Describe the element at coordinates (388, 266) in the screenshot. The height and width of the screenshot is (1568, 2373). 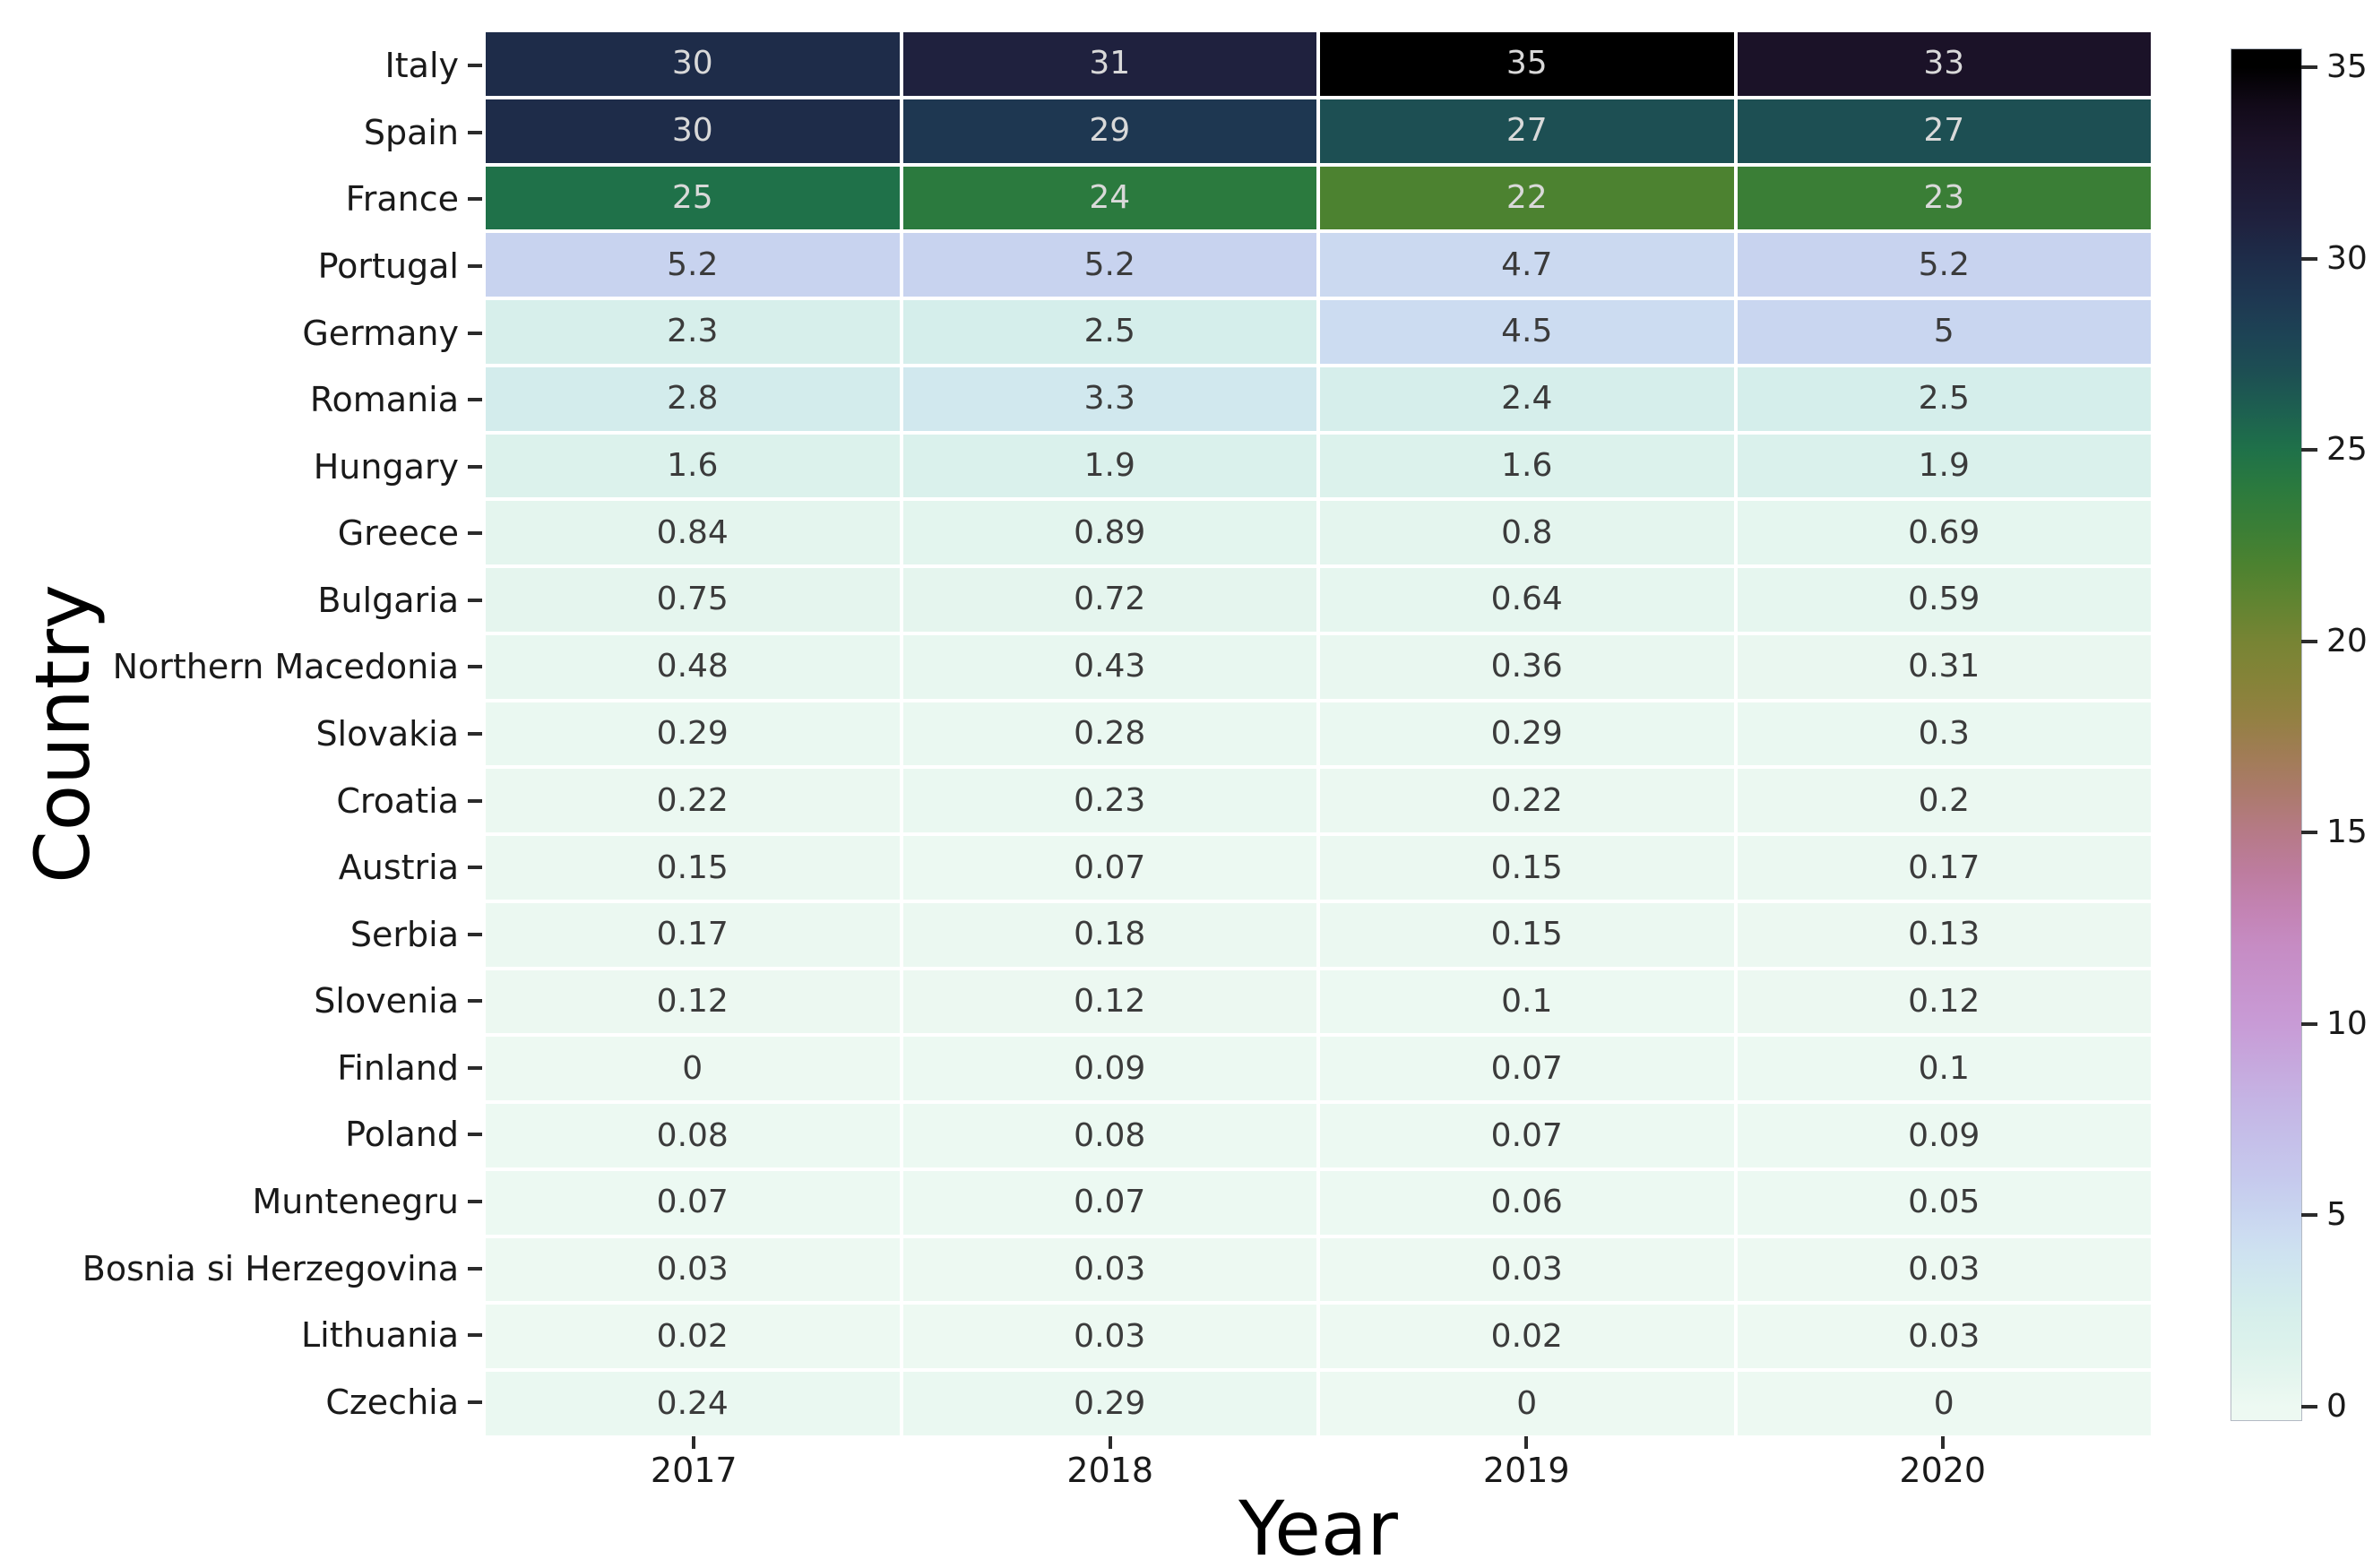
I see `y-tick-label: Portugal` at that location.